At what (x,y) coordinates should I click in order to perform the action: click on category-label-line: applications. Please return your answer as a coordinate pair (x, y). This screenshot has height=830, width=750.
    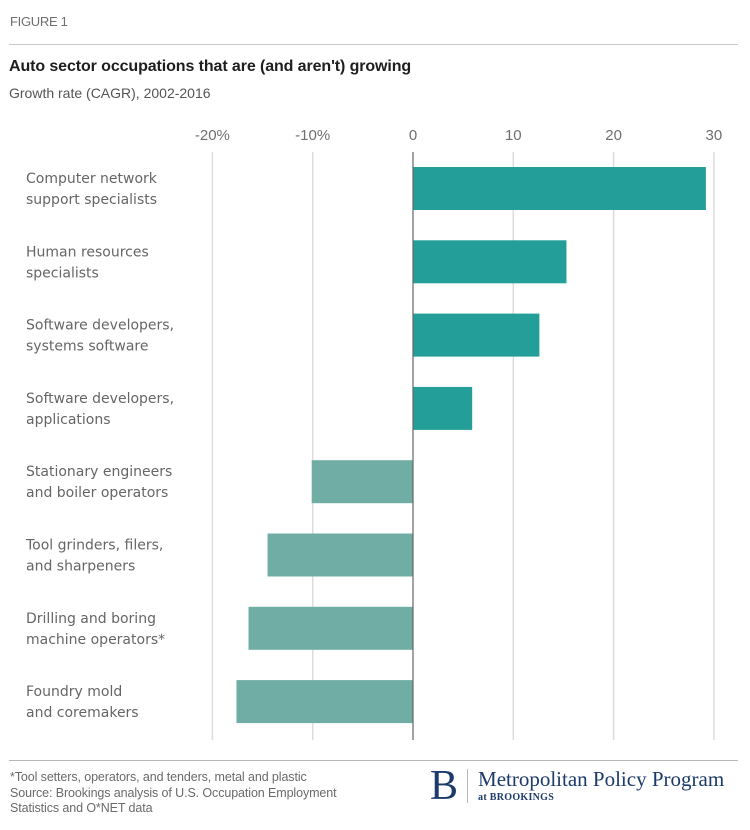
    Looking at the image, I should click on (68, 420).